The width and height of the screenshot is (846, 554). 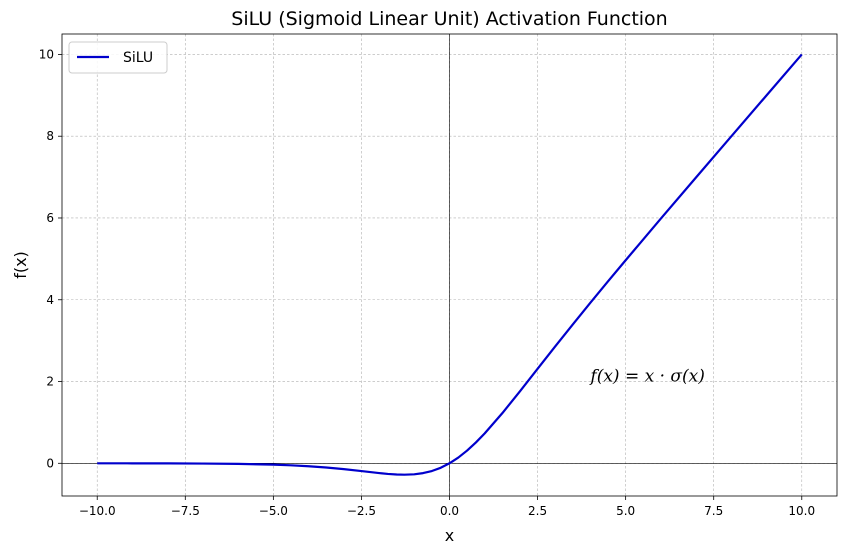 What do you see at coordinates (449, 511) in the screenshot?
I see `x-tick-label: 0.0` at bounding box center [449, 511].